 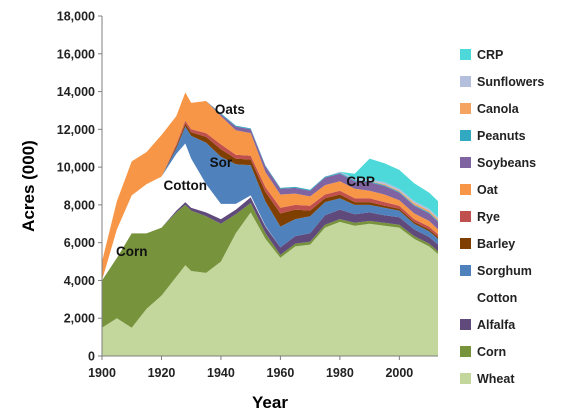 I want to click on annotation-sor: Sor, so click(x=221, y=162).